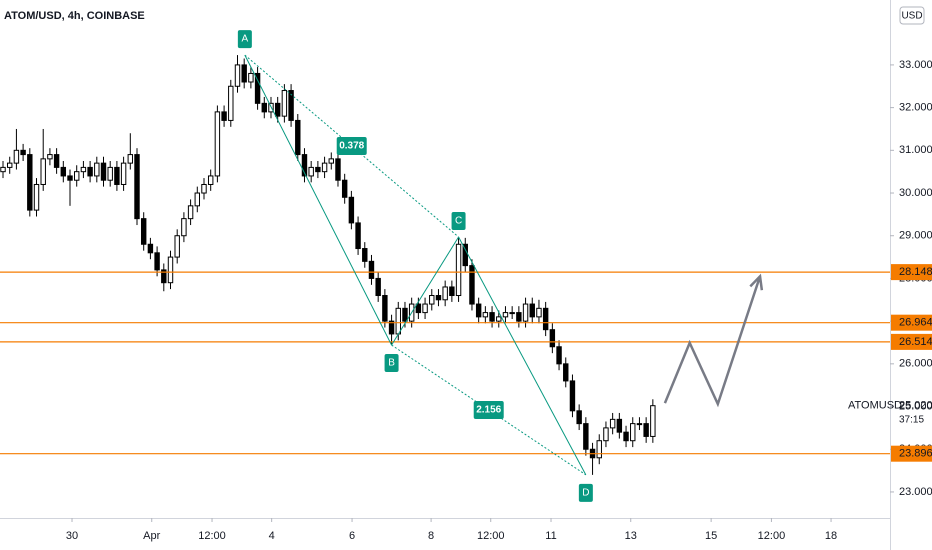 The image size is (932, 550). What do you see at coordinates (711, 536) in the screenshot?
I see `x-tick-label: 15` at bounding box center [711, 536].